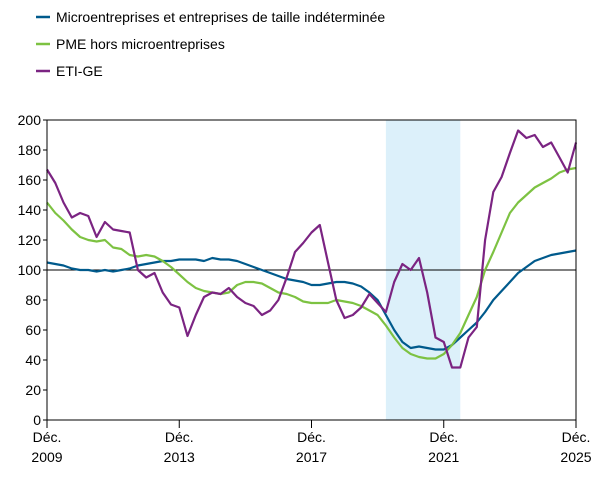 The height and width of the screenshot is (480, 602). I want to click on y-tick-label: 20, so click(33, 390).